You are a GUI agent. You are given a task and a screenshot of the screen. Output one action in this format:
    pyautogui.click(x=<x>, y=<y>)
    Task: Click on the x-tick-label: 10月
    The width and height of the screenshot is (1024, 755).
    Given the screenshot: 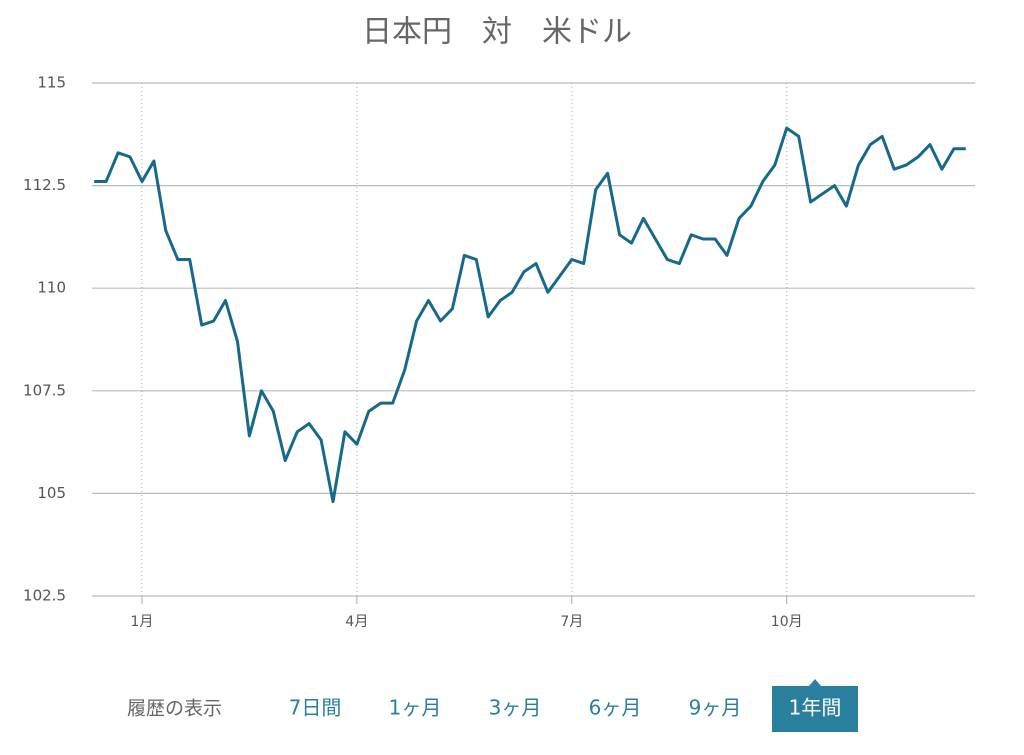 What is the action you would take?
    pyautogui.click(x=787, y=622)
    